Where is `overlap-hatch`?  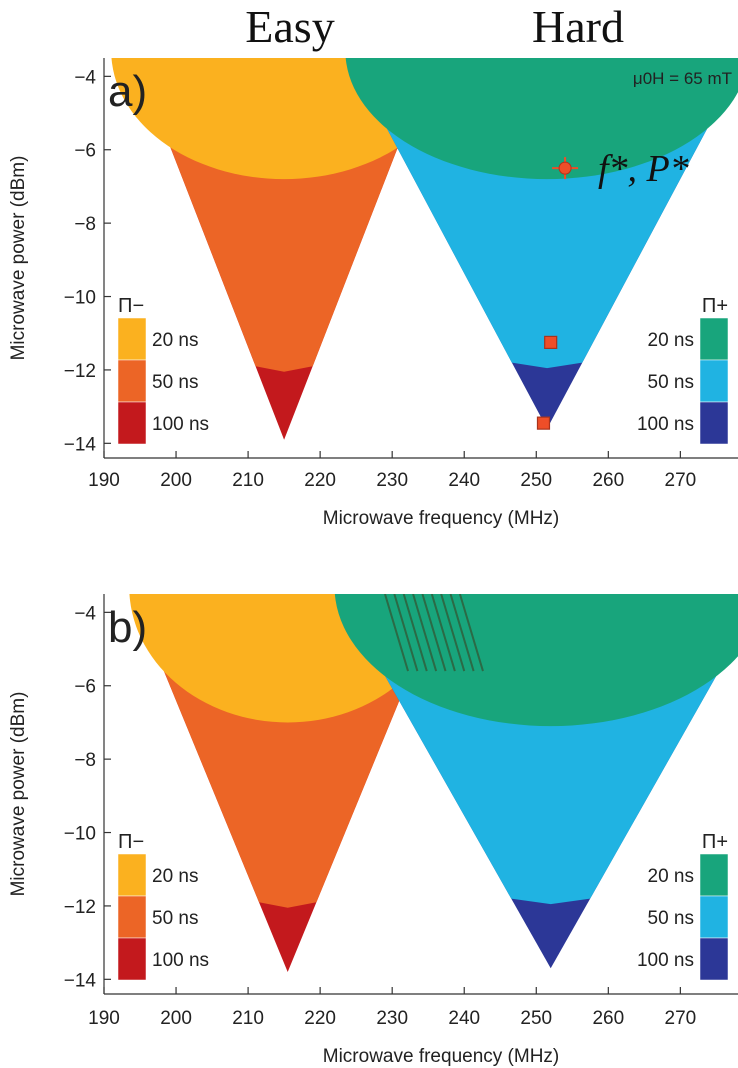 overlap-hatch is located at coordinates (434, 633).